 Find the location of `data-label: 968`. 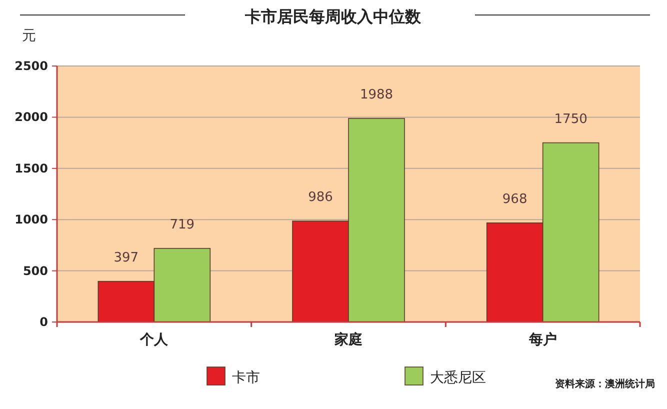

data-label: 968 is located at coordinates (515, 199).